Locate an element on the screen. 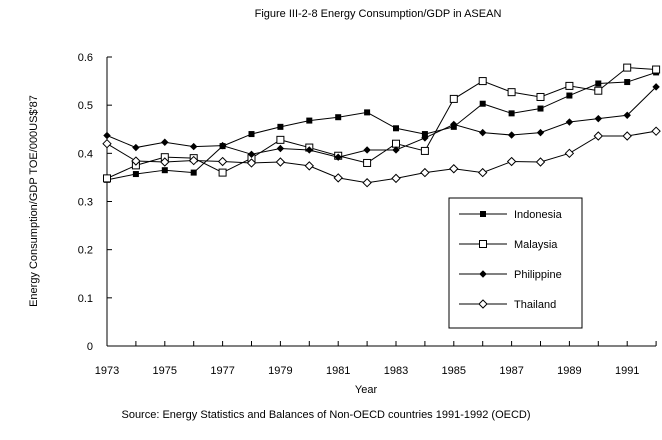 This screenshot has height=440, width=662. y-tick-label: 0.2 is located at coordinates (85, 251).